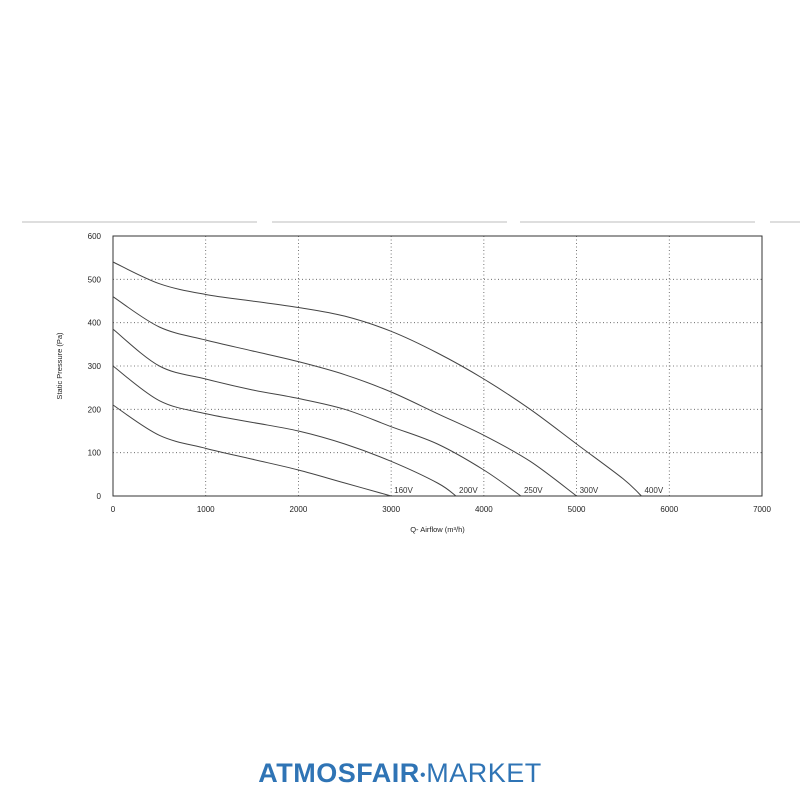 The height and width of the screenshot is (800, 800). I want to click on y-tick-label: 100, so click(95, 453).